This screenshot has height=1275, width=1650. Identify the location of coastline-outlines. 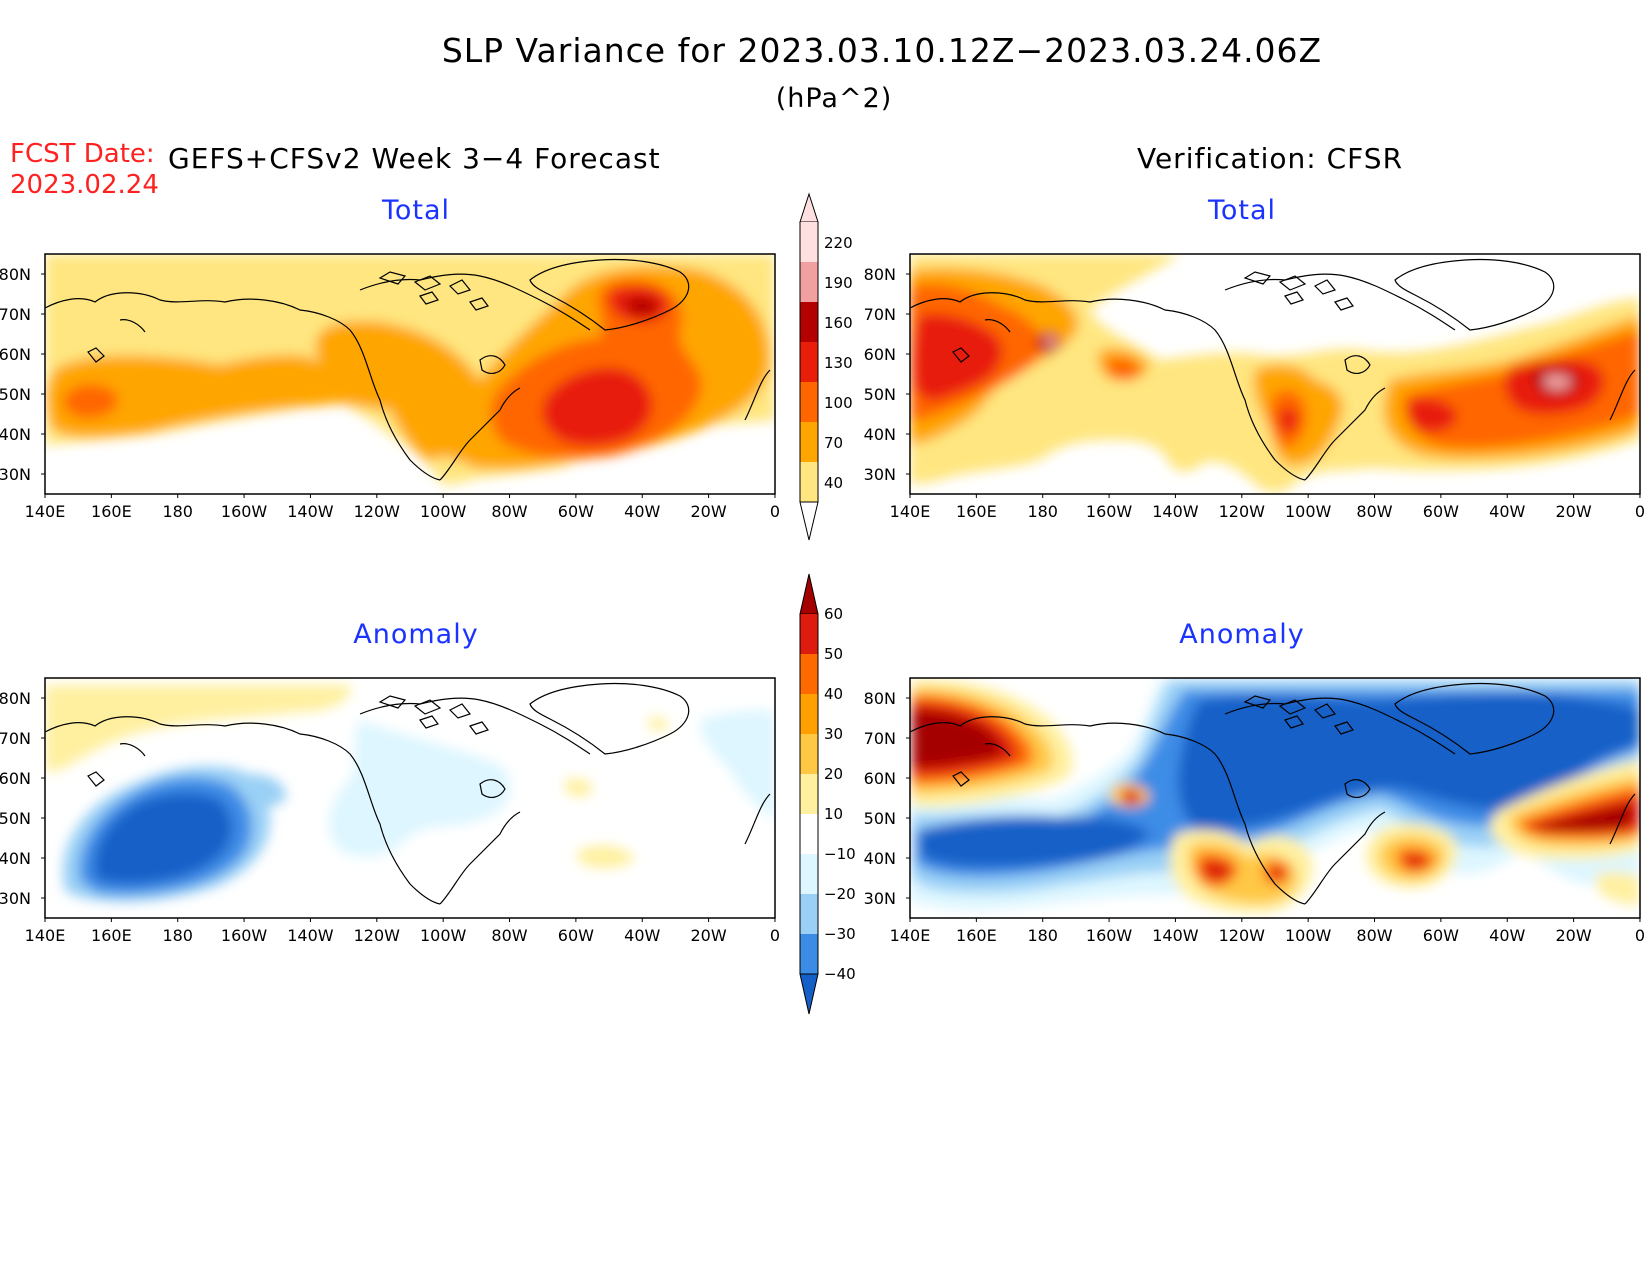
(408, 793).